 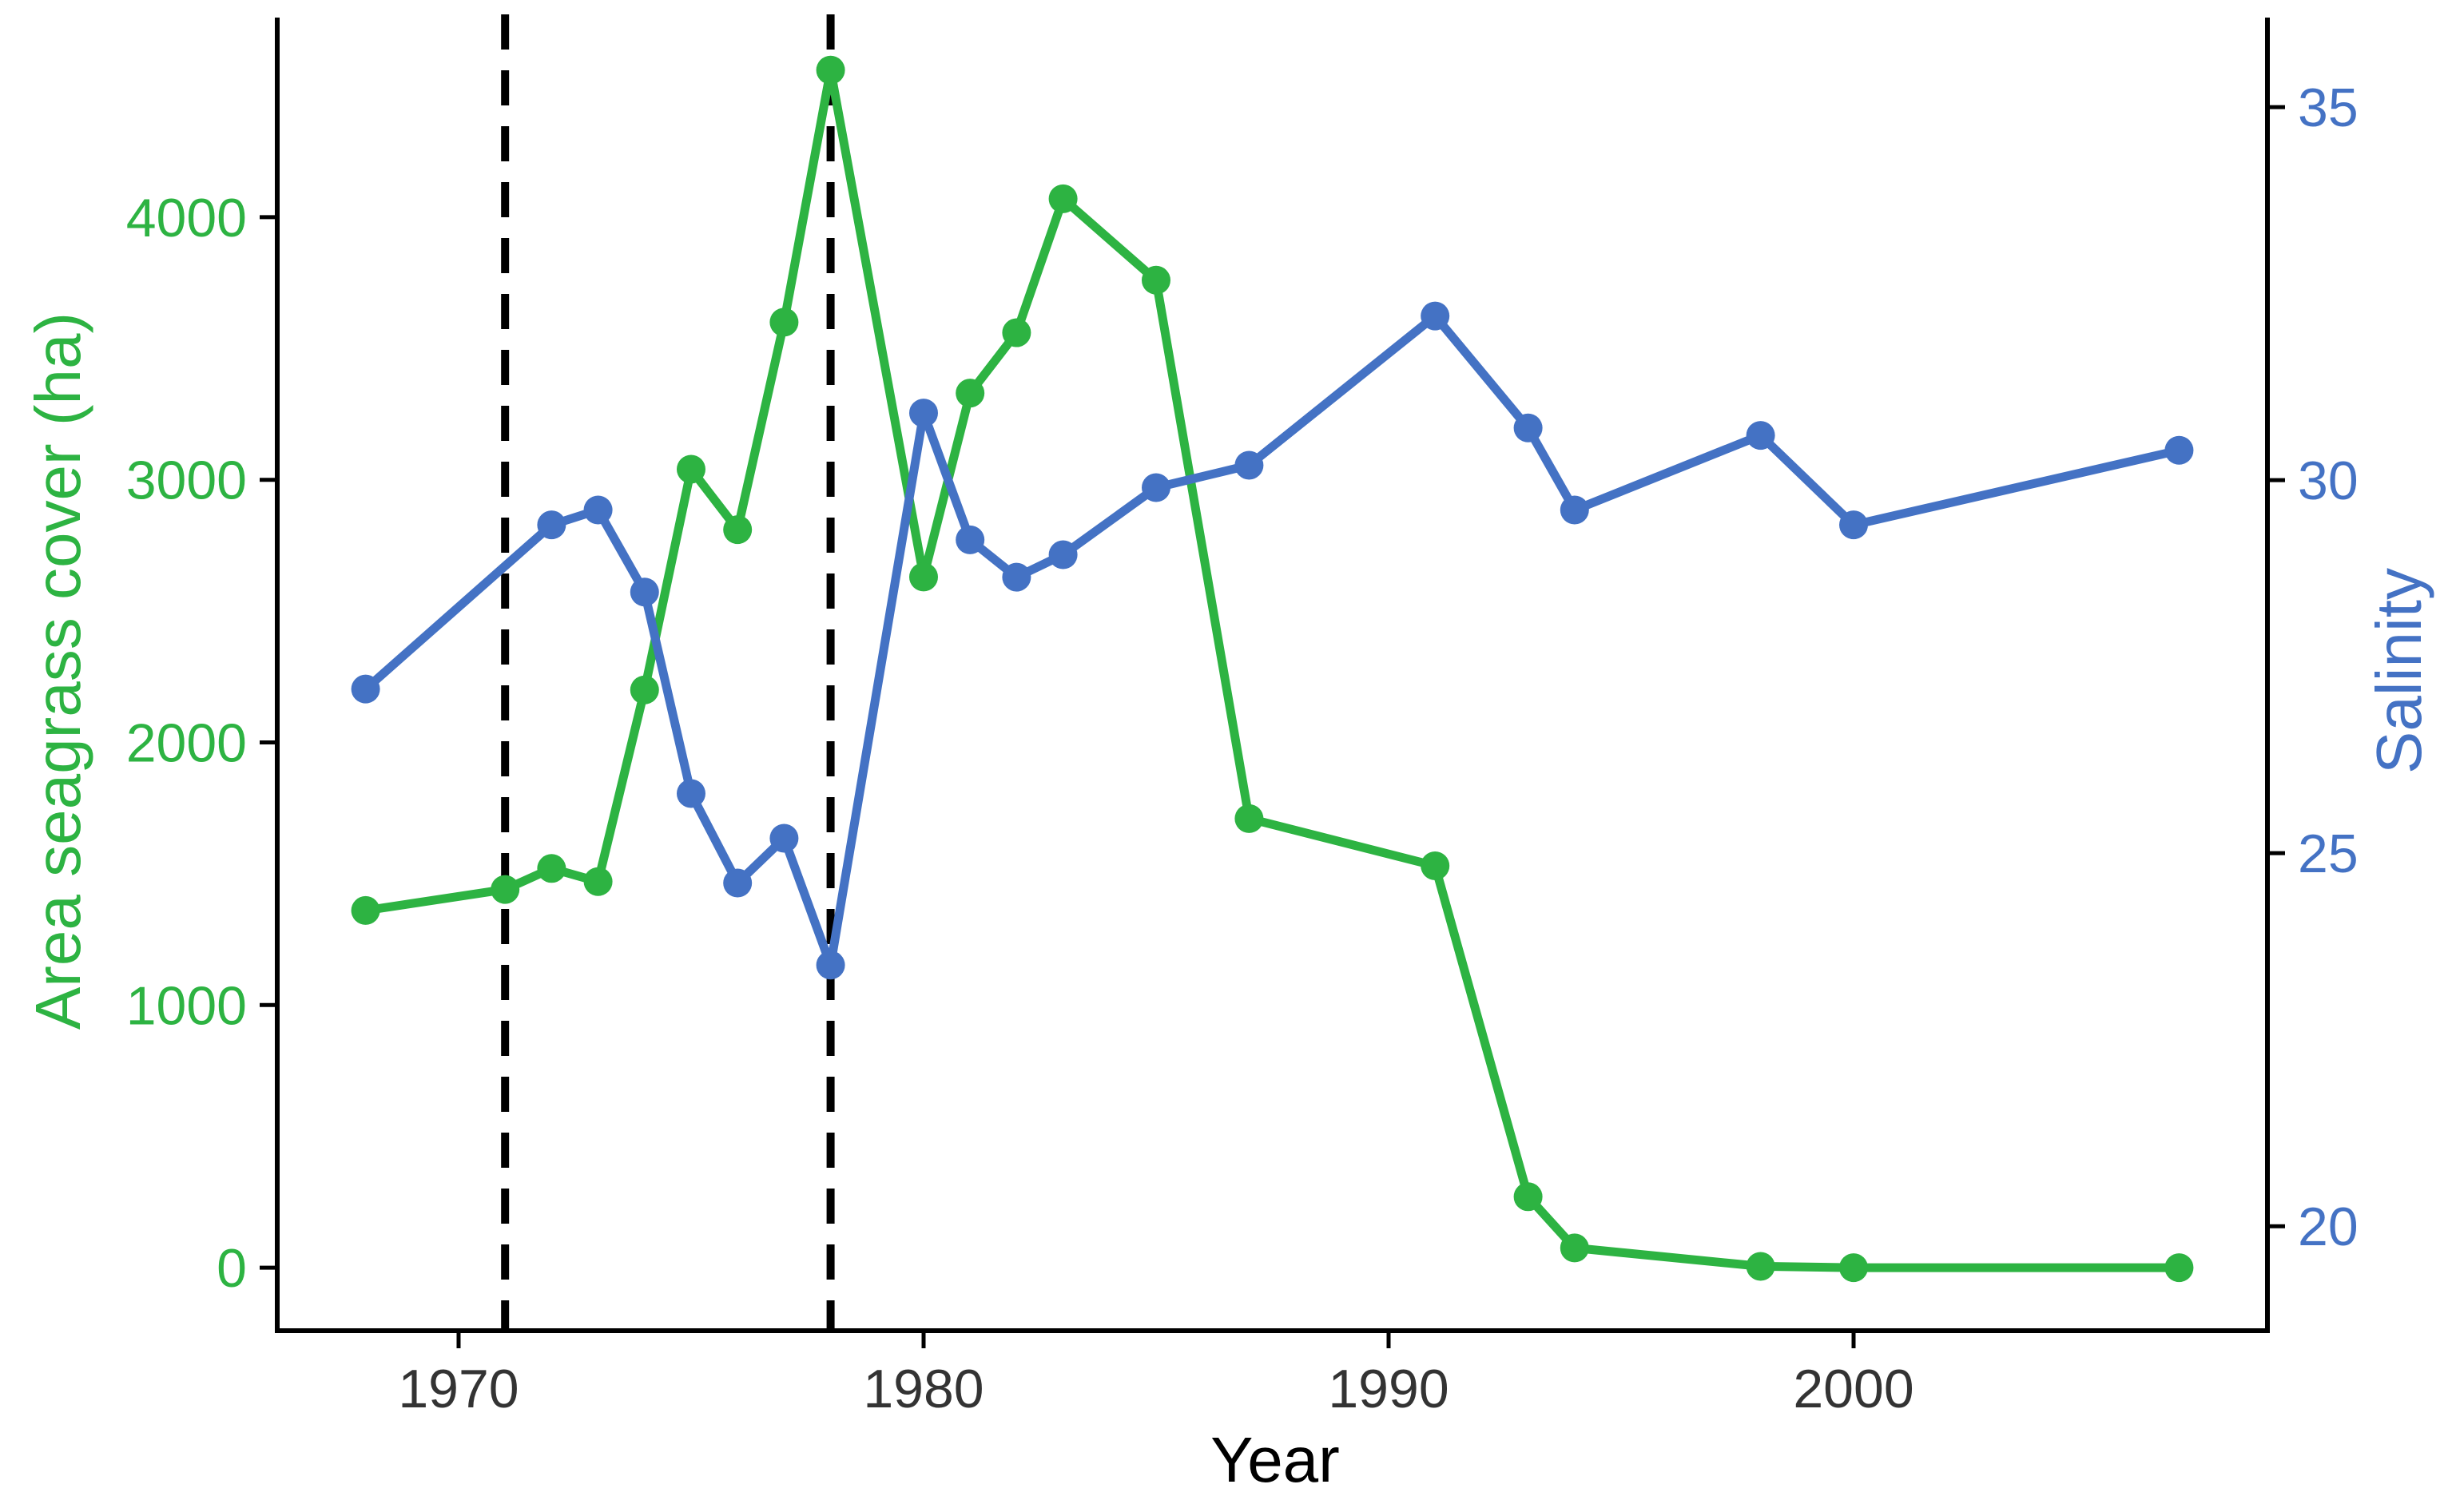 I want to click on y-left-tick-label: 2000, so click(x=186, y=742).